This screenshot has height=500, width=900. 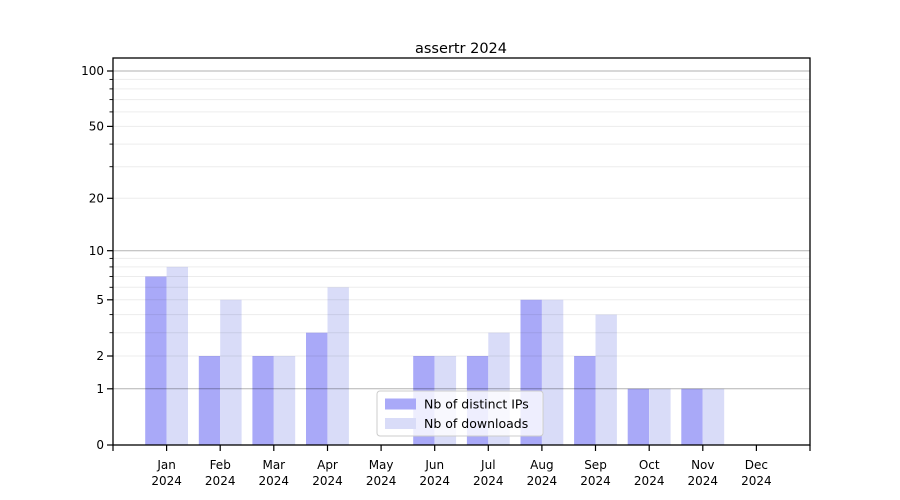 I want to click on x-tick-label-month: Feb, so click(x=220, y=465).